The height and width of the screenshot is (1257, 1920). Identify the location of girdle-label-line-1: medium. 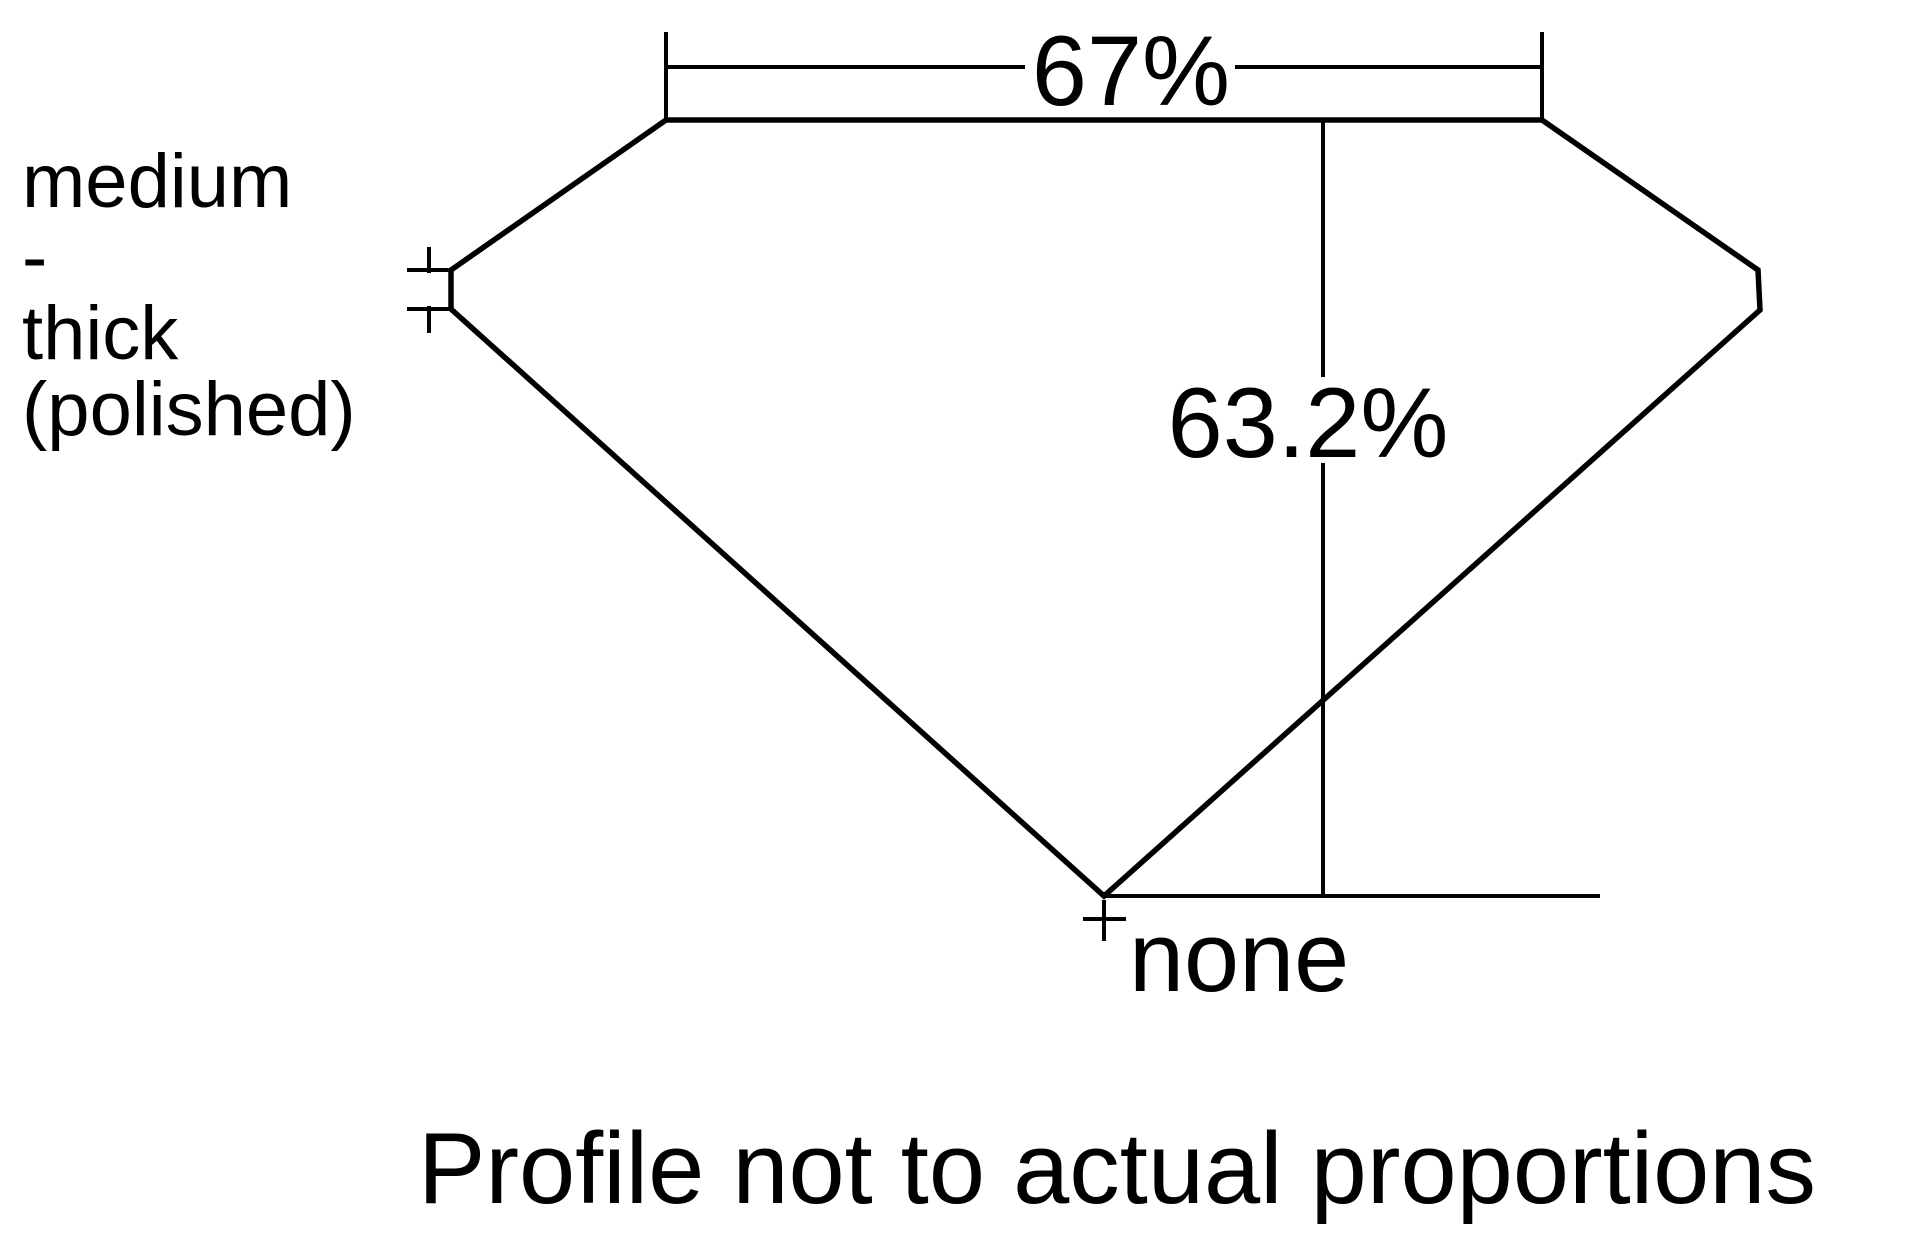
(157, 181).